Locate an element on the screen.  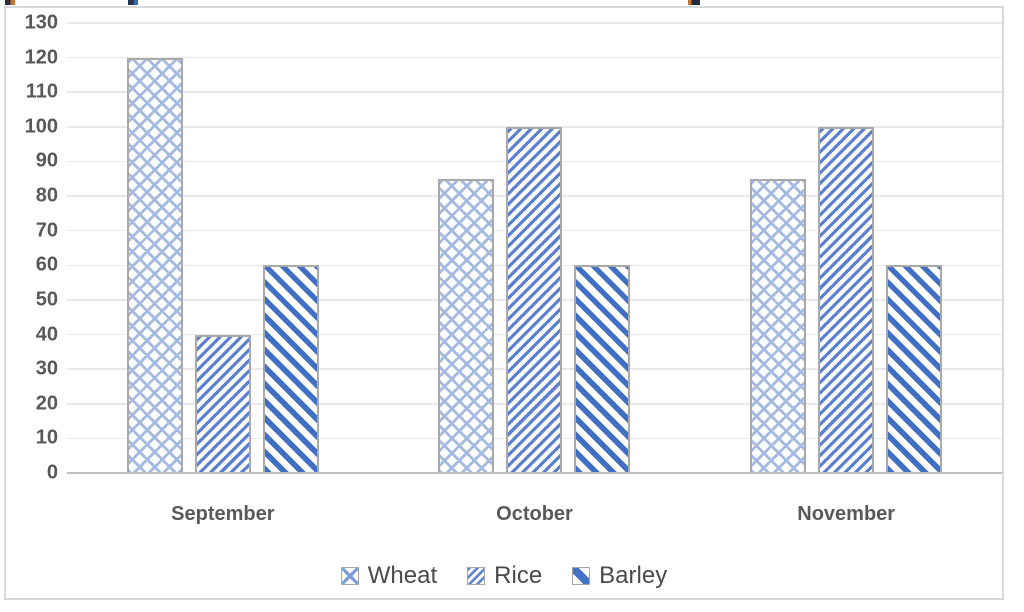
x-axis-label-november: November is located at coordinates (846, 514).